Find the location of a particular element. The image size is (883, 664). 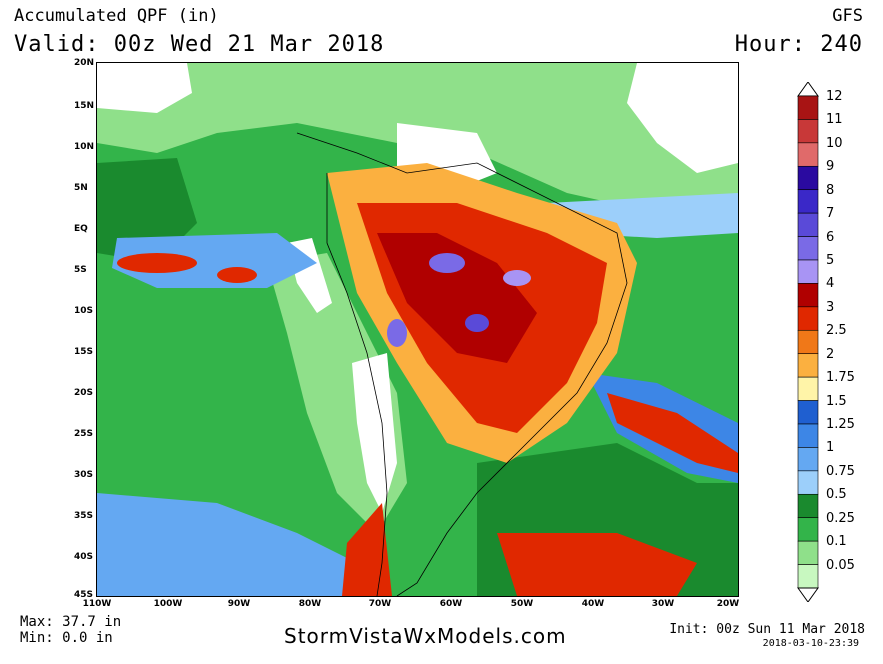

lat-label: 25S is located at coordinates (84, 434).